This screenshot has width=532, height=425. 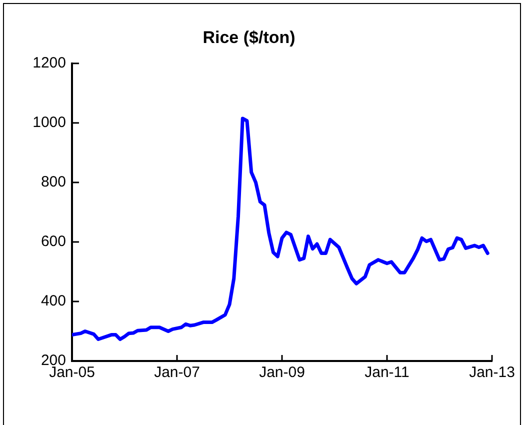 I want to click on chart-title: Rice ($/ton), so click(x=249, y=37).